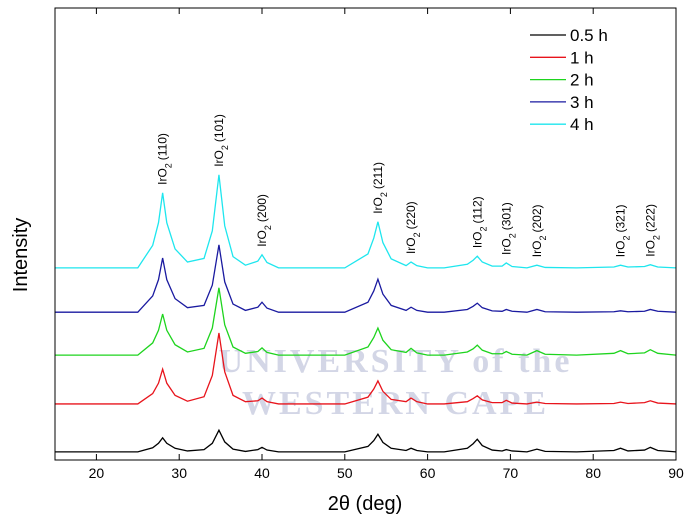  I want to click on peak-label: IrO2 (222), so click(652, 230).